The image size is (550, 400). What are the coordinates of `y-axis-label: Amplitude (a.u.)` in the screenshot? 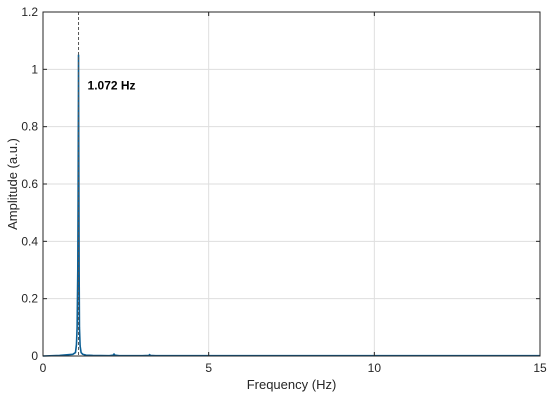 It's located at (12, 184).